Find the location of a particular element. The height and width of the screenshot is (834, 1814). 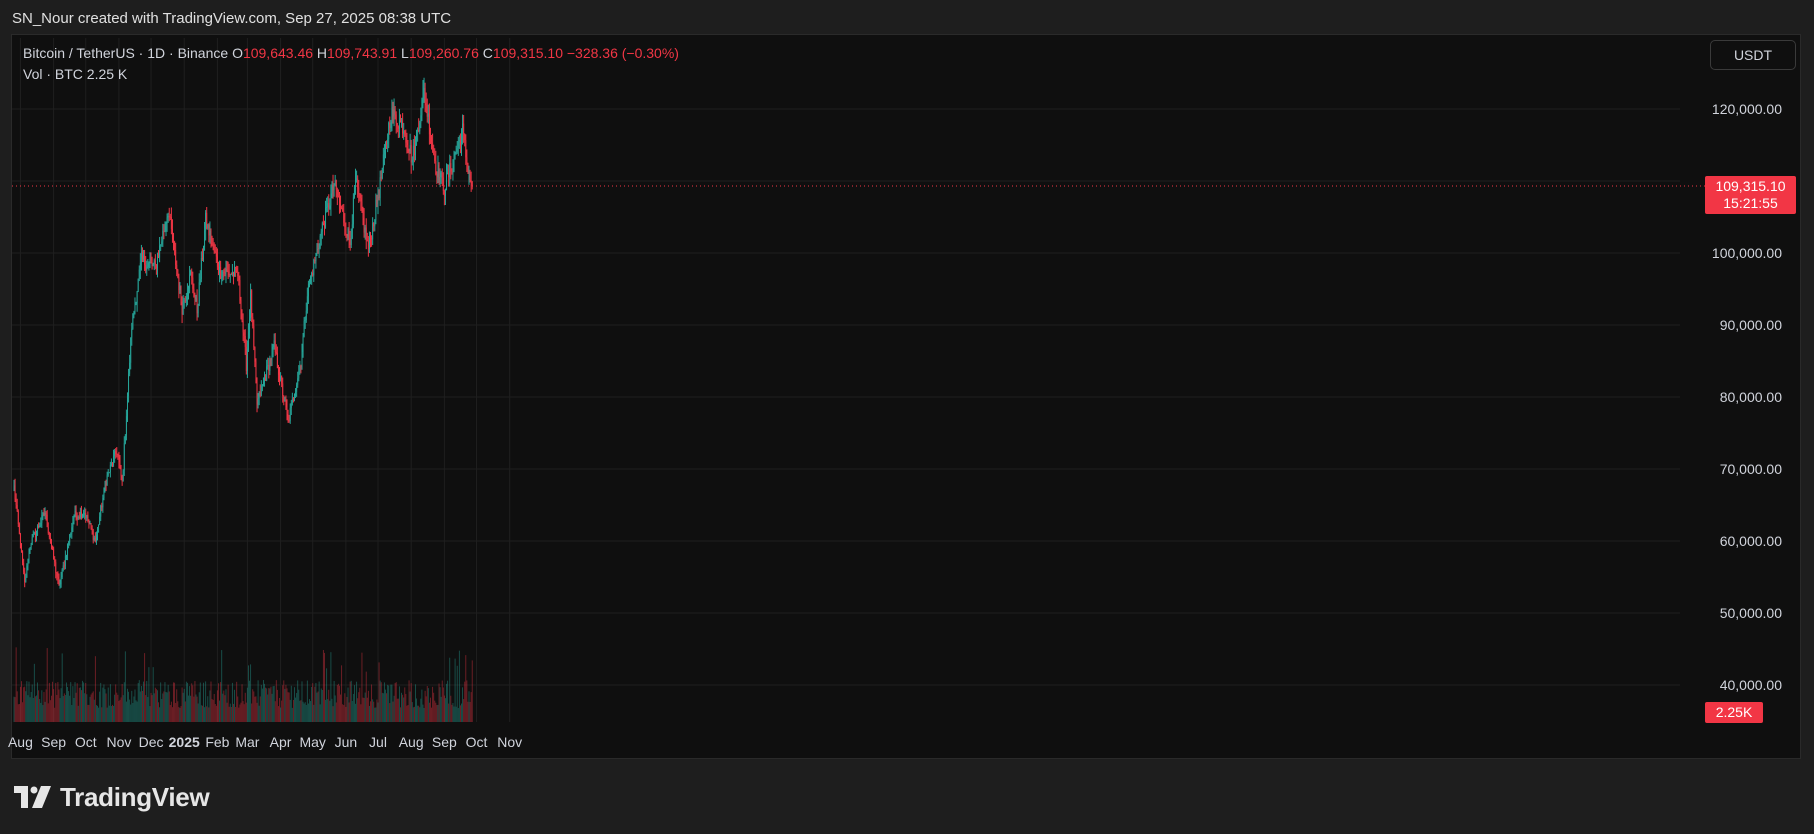

tradingview-logo: TradingView is located at coordinates (112, 797).